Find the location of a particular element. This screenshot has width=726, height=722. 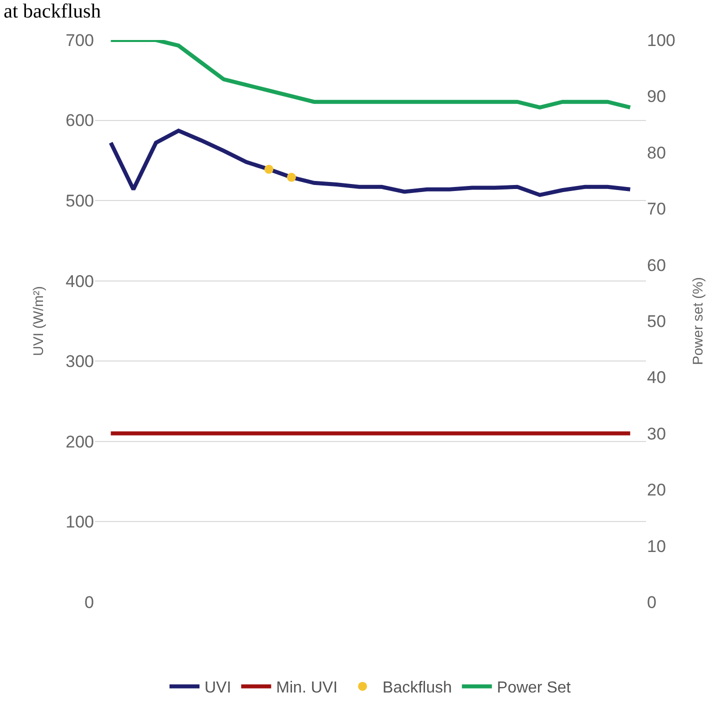

y2-tick-label: 80 is located at coordinates (656, 152).